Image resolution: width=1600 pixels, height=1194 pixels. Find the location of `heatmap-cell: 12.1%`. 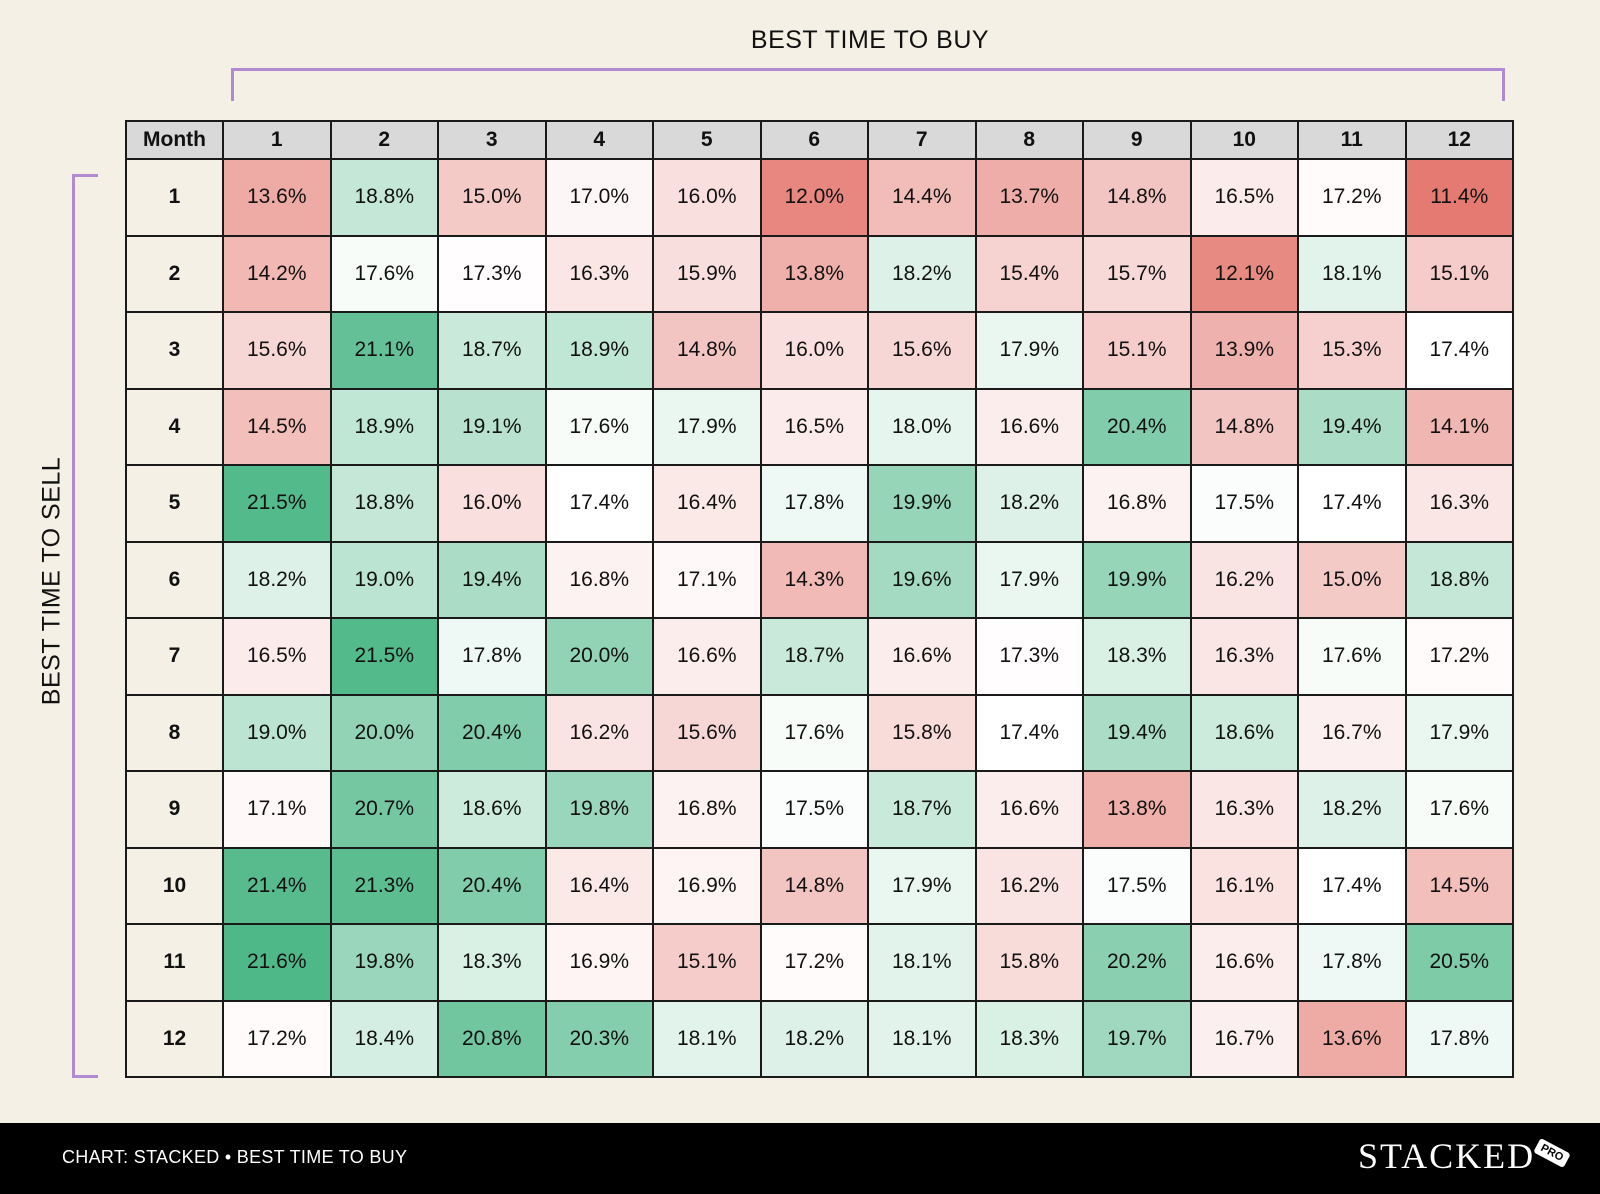

heatmap-cell: 12.1% is located at coordinates (1244, 273).